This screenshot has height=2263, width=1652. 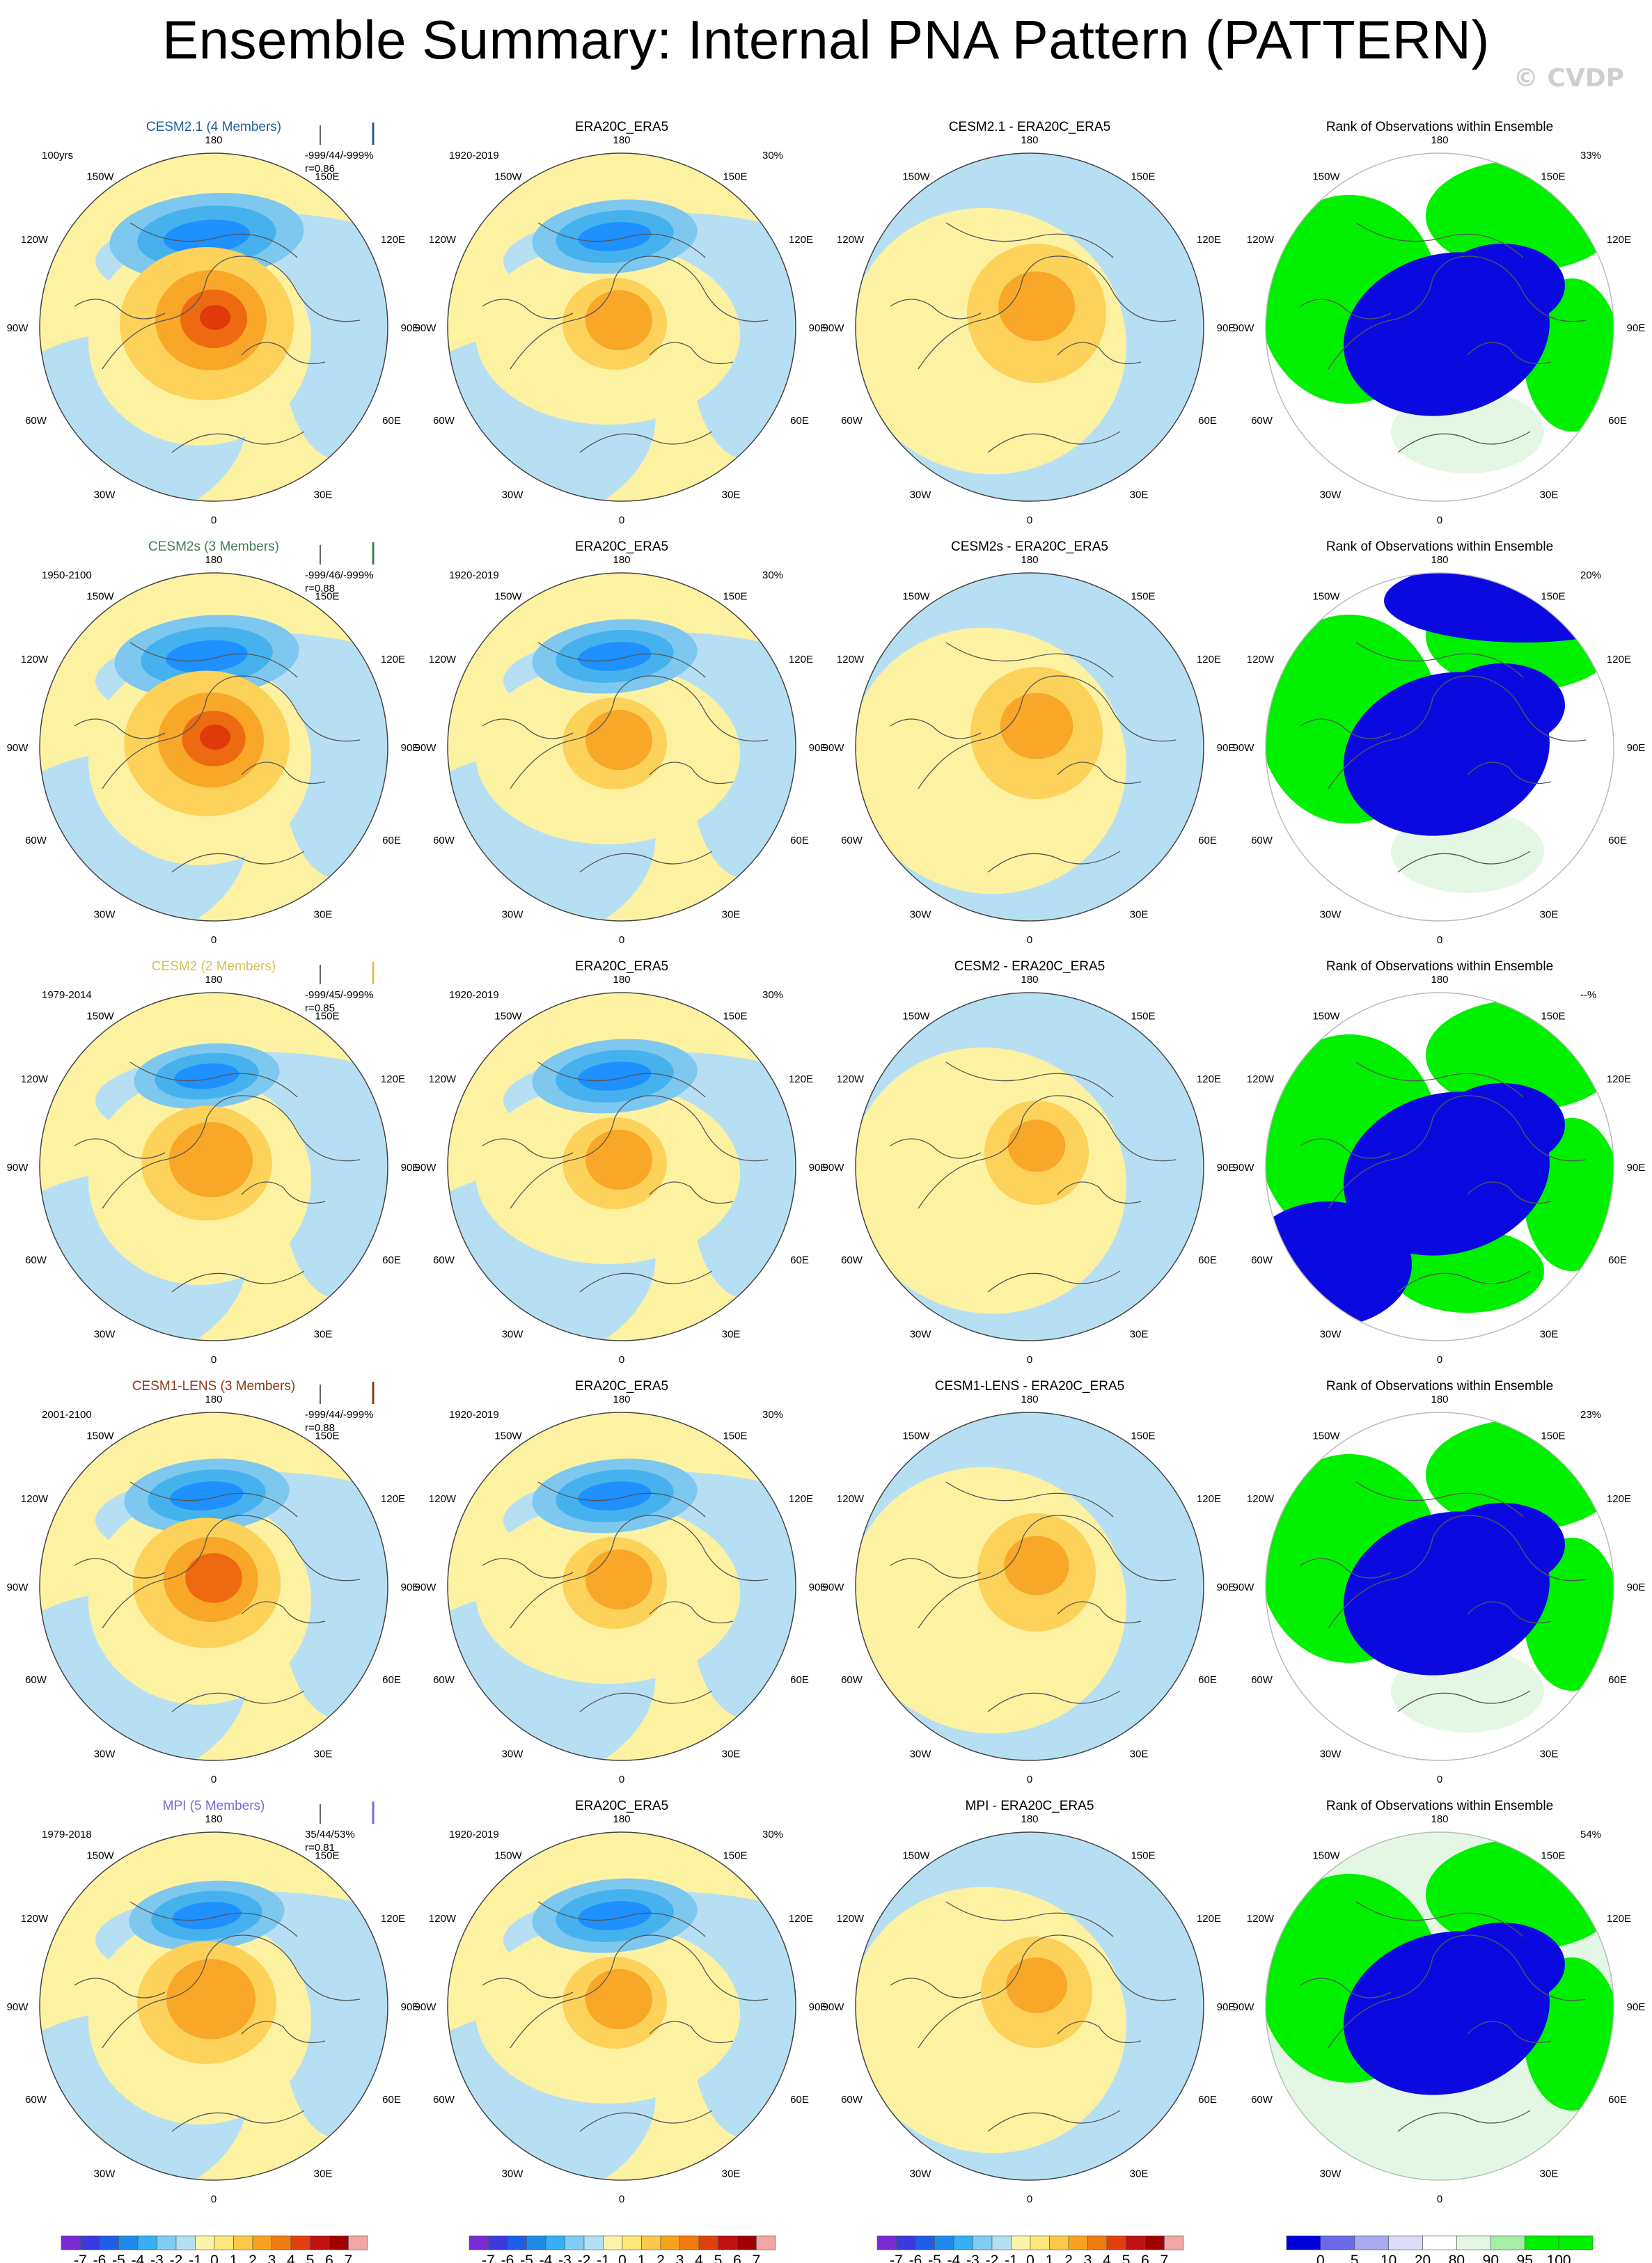 I want to click on obs-period: 1920-2019, so click(x=474, y=155).